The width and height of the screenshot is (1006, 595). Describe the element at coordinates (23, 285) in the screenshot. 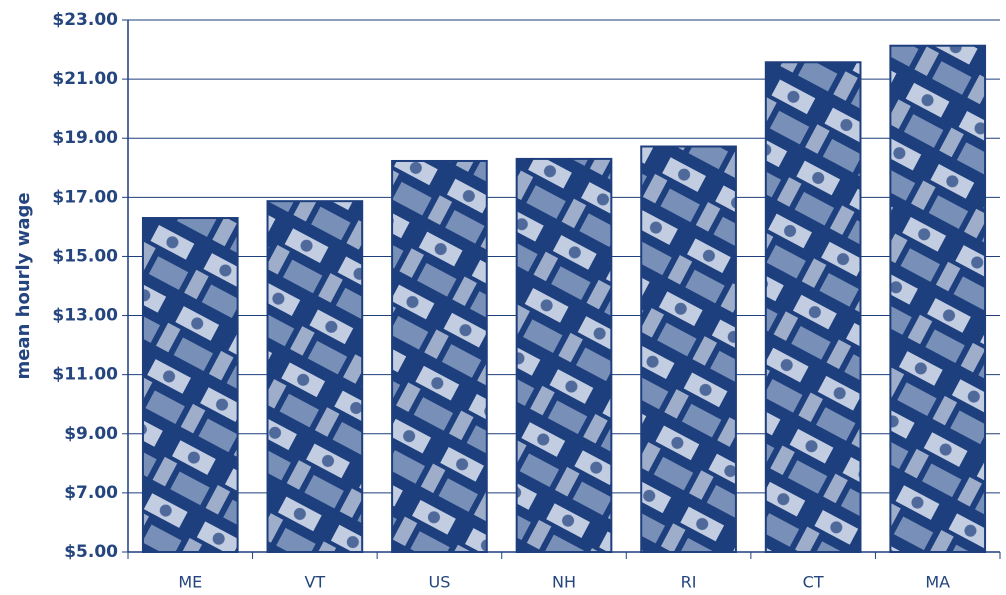

I see `y-axis-title: mean hourly wage` at that location.